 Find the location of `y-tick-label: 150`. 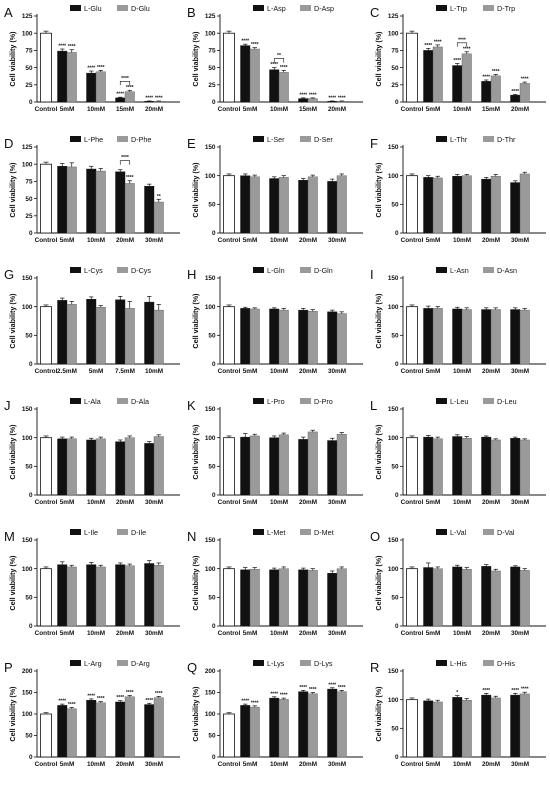

y-tick-label: 150 is located at coordinates (27, 278).